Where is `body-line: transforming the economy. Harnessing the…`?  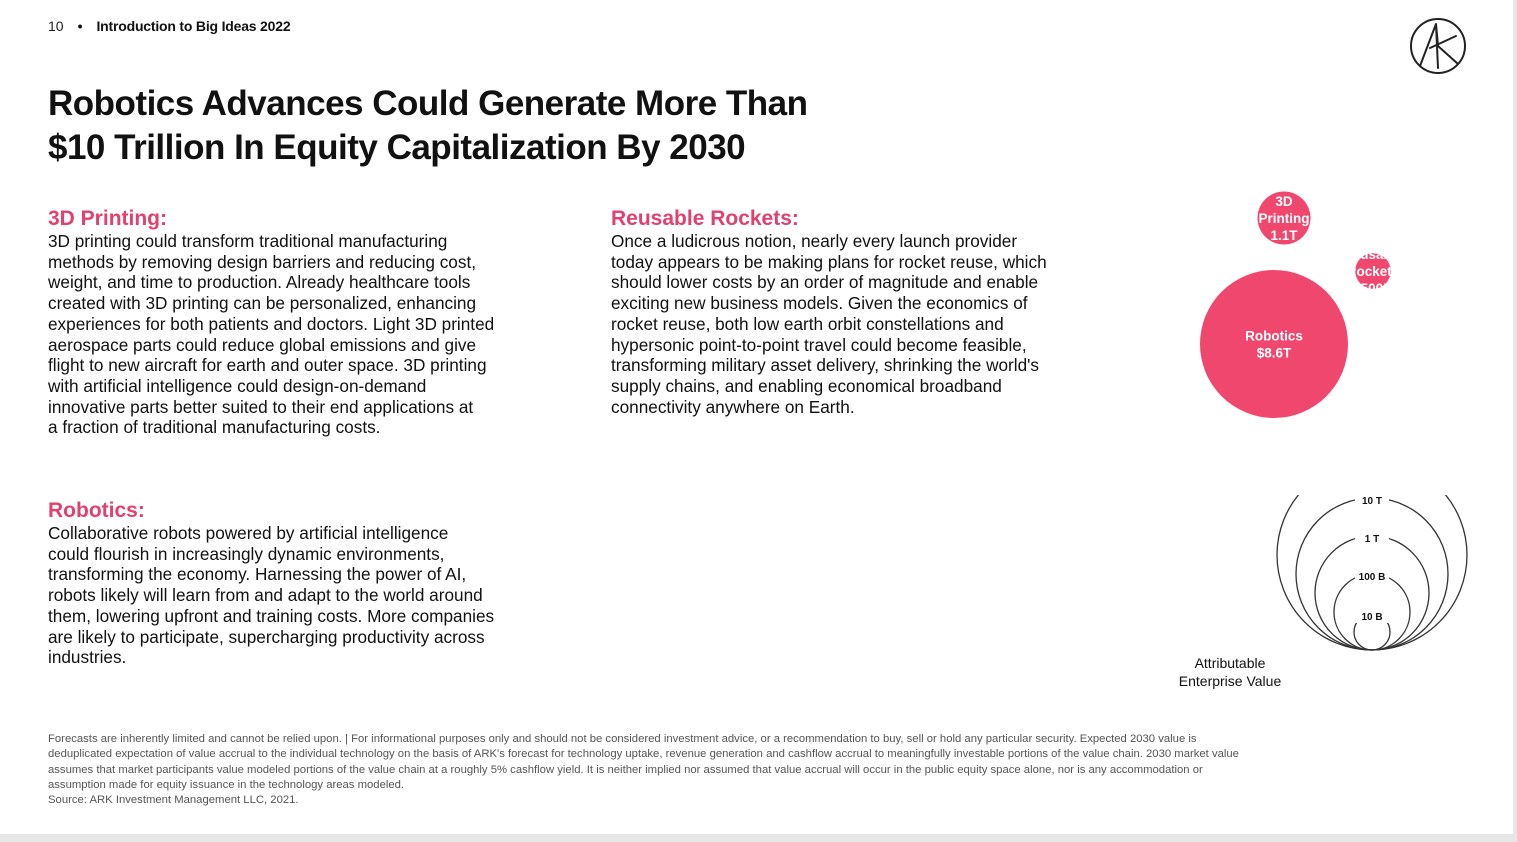
body-line: transforming the economy. Harnessing the… is located at coordinates (257, 574).